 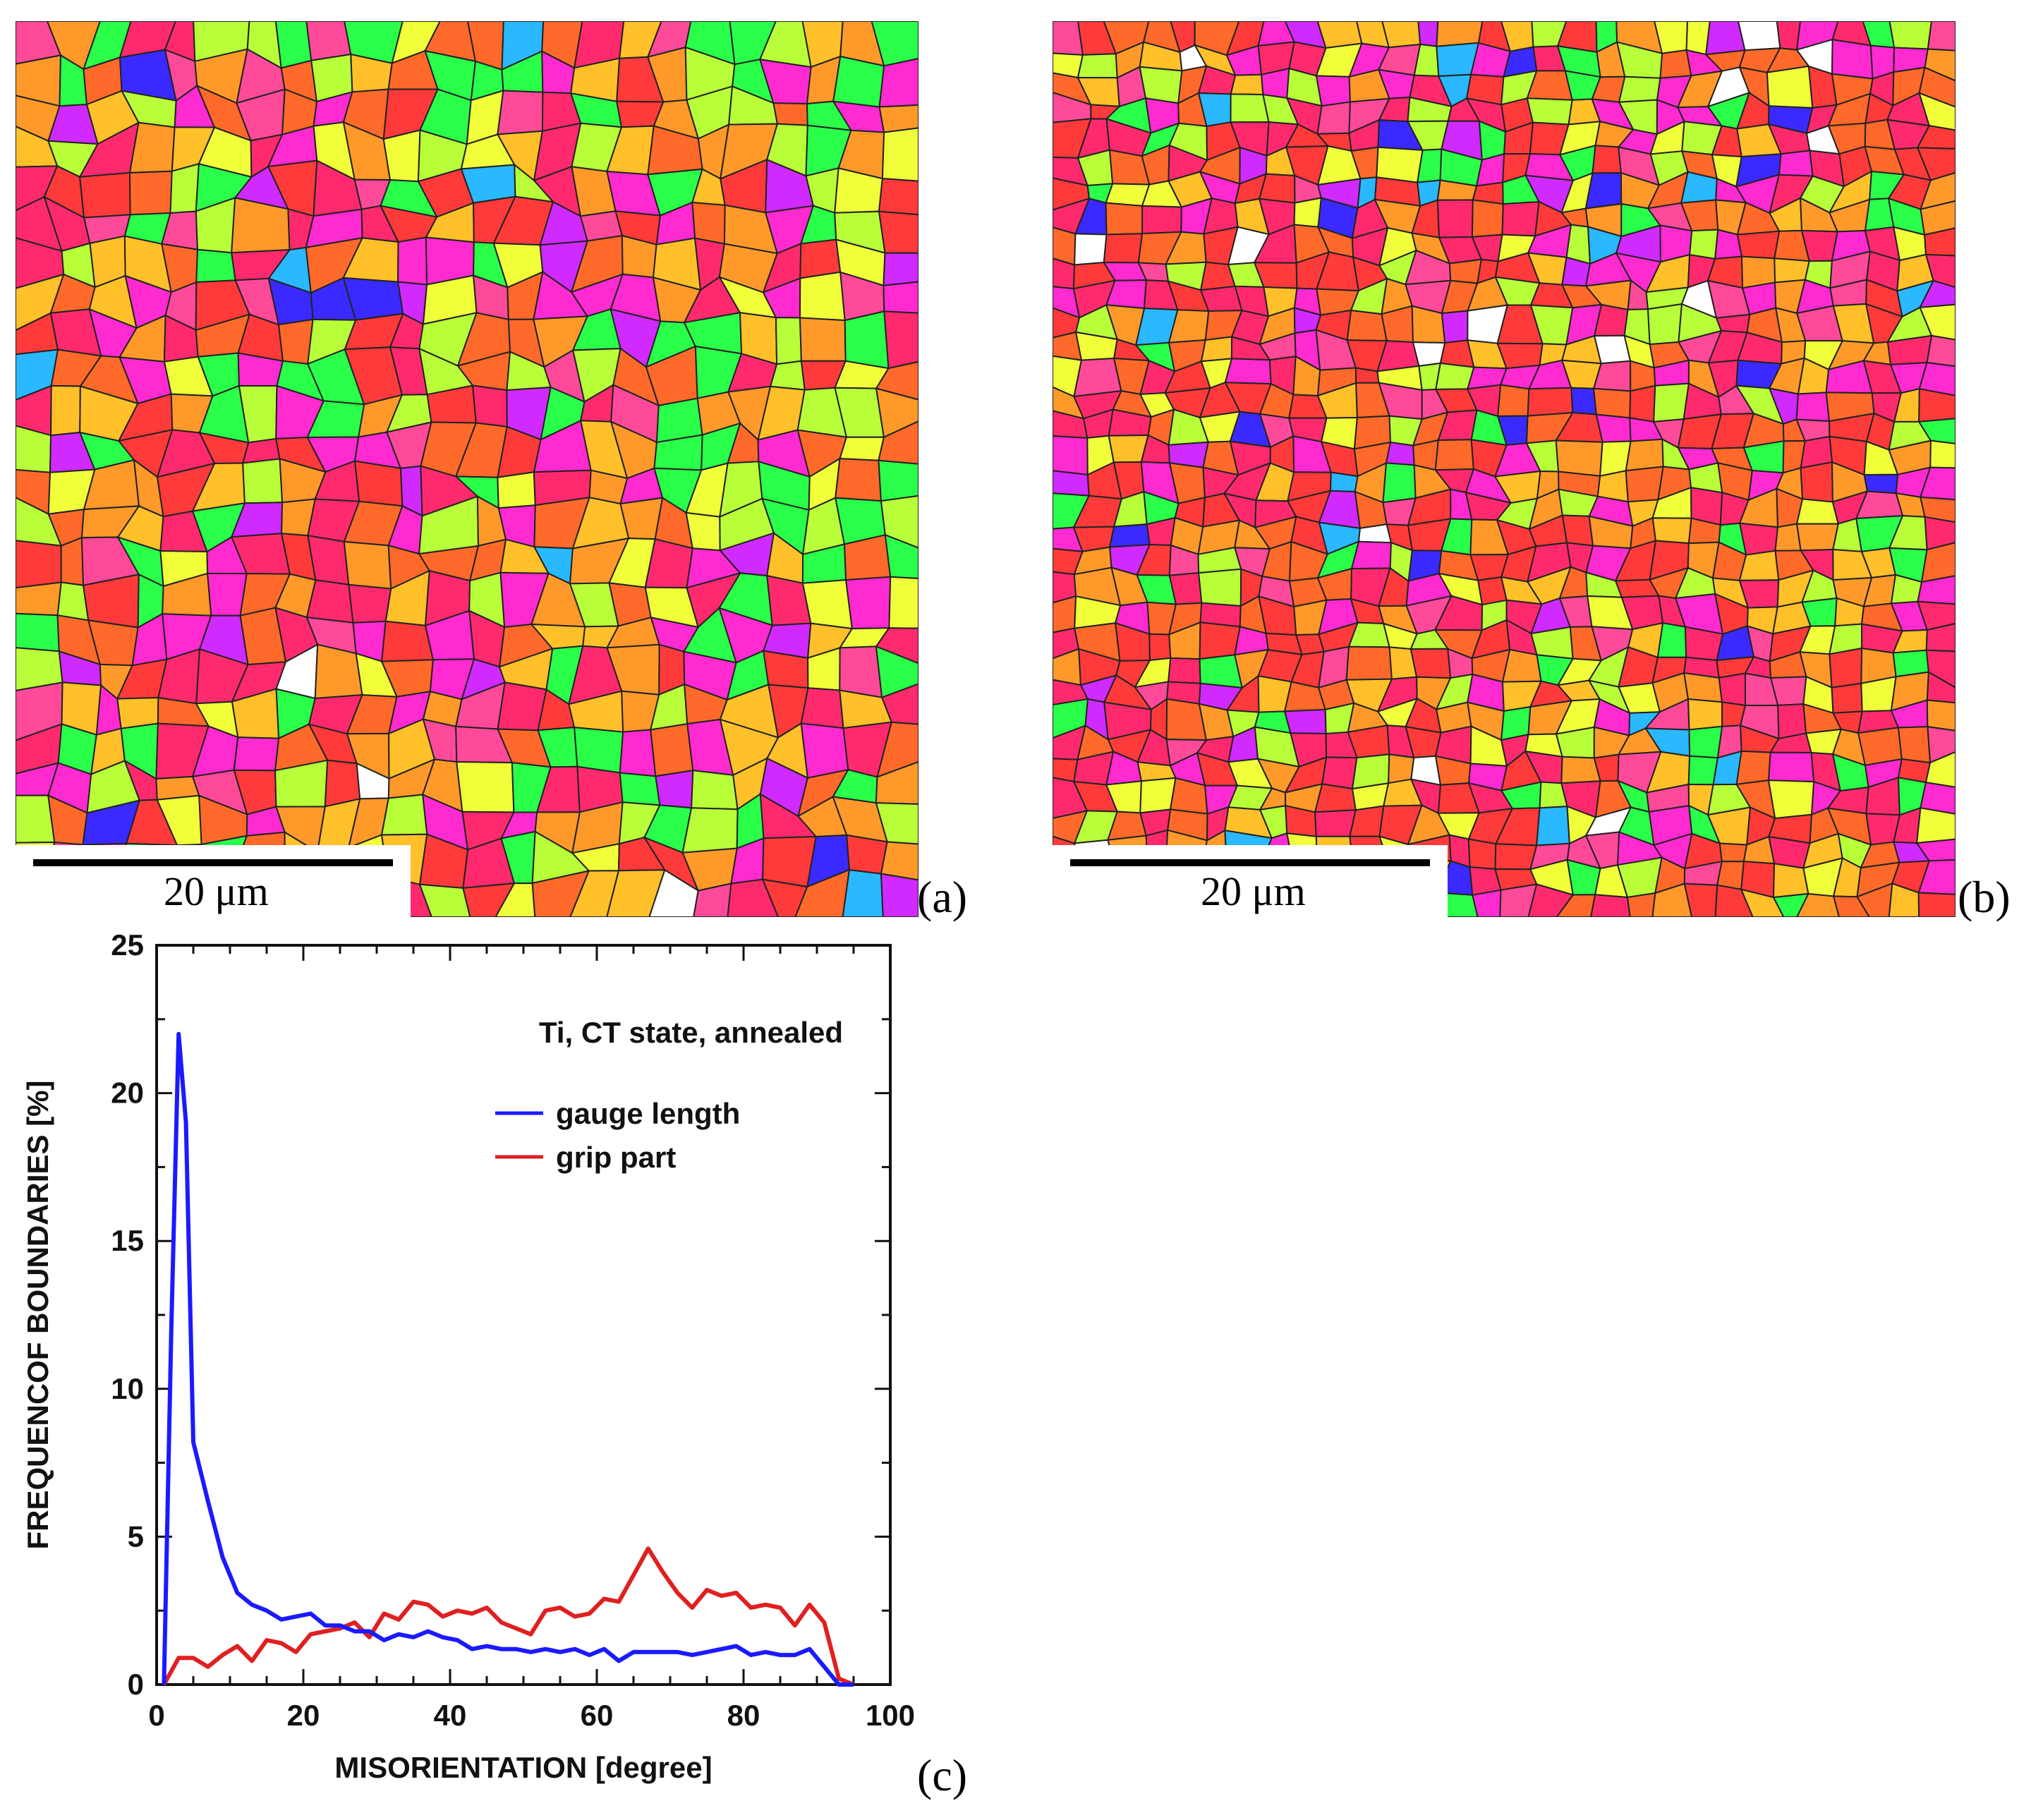 What do you see at coordinates (37, 1315) in the screenshot?
I see `y-axis-label: FREQUENCOF BOUNDARIES [%]` at bounding box center [37, 1315].